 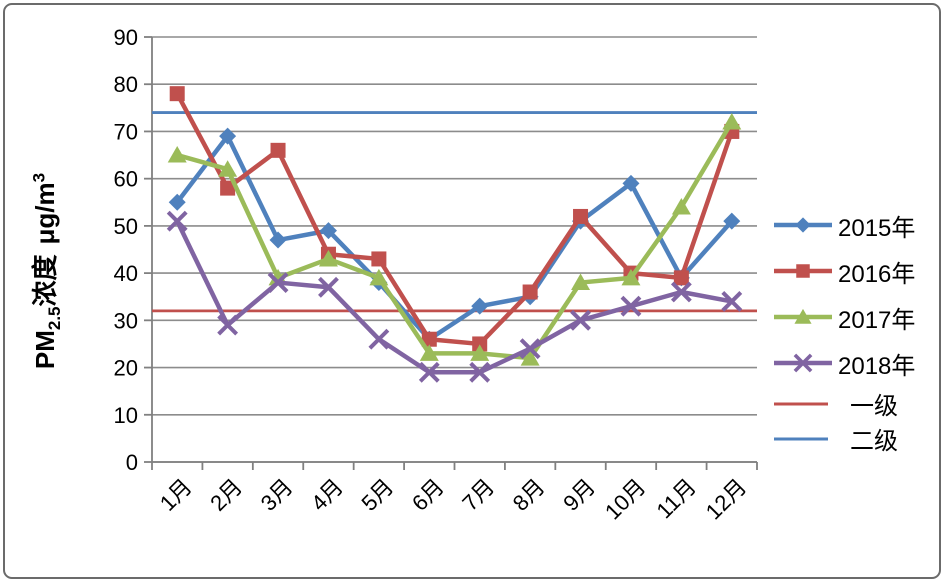 I want to click on svg-text: 0, so click(x=132, y=462).